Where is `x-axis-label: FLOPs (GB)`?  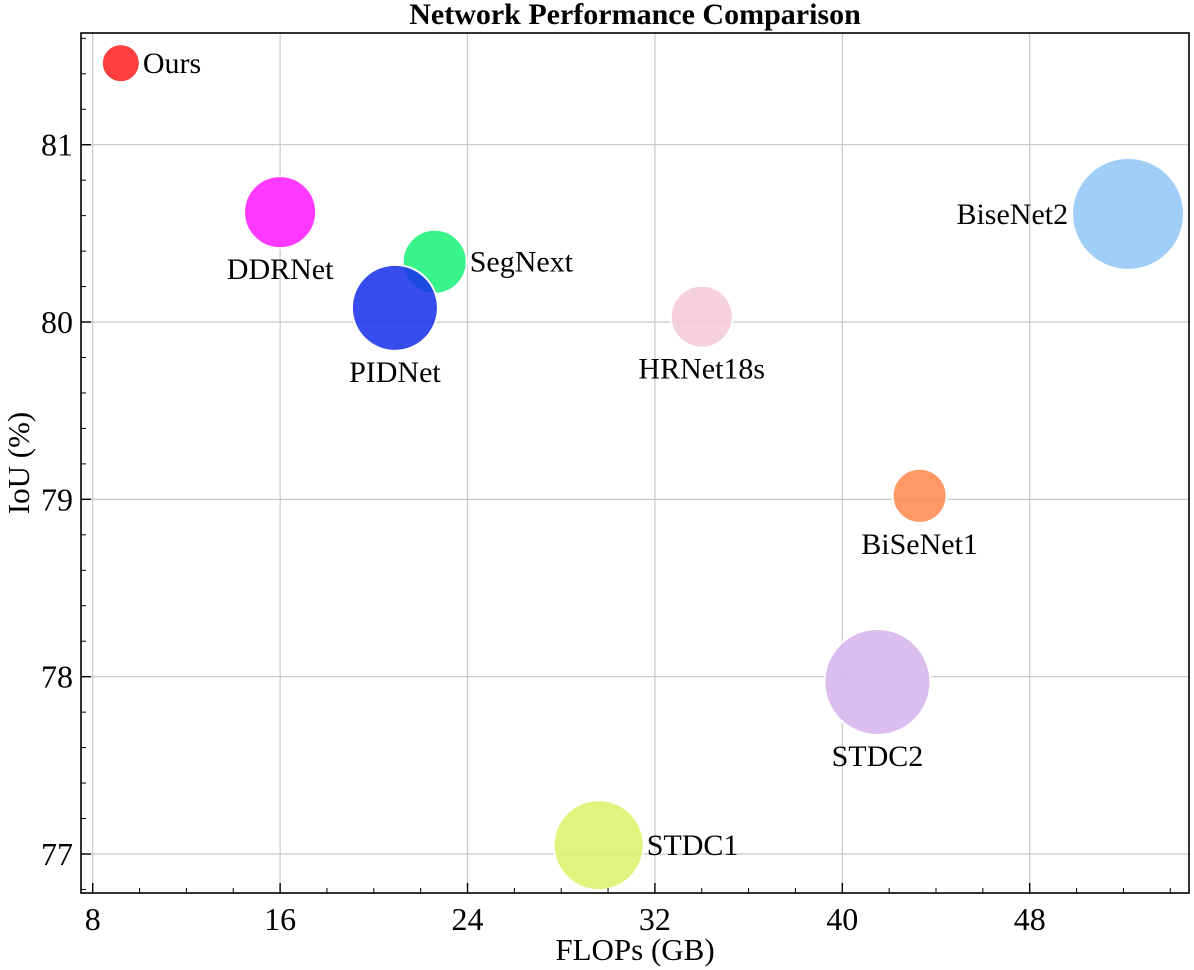 x-axis-label: FLOPs (GB) is located at coordinates (634, 949).